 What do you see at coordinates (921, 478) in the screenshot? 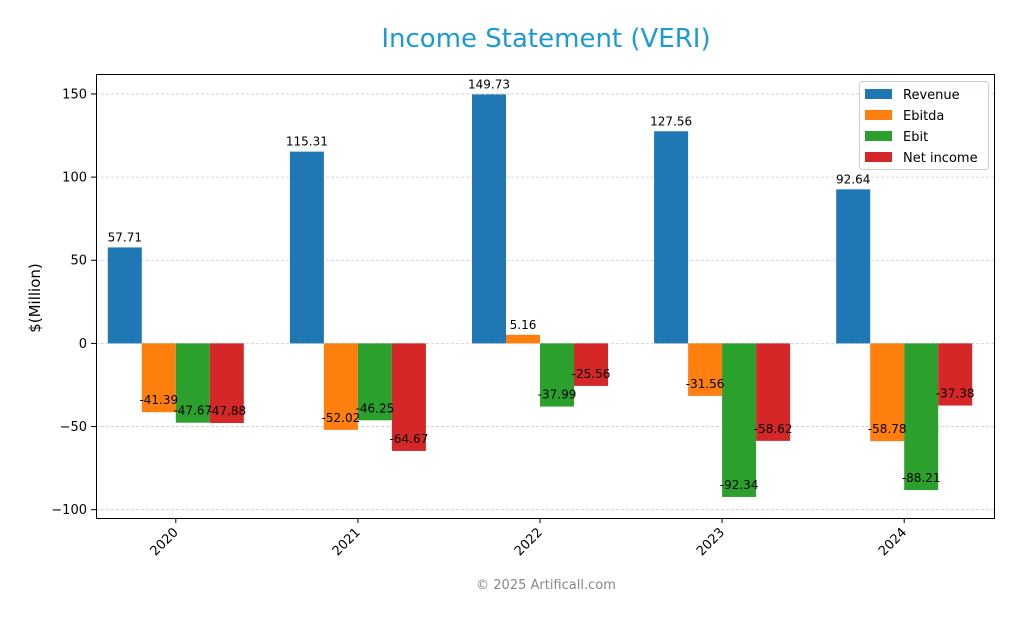
I see `data-label: -88.21` at bounding box center [921, 478].